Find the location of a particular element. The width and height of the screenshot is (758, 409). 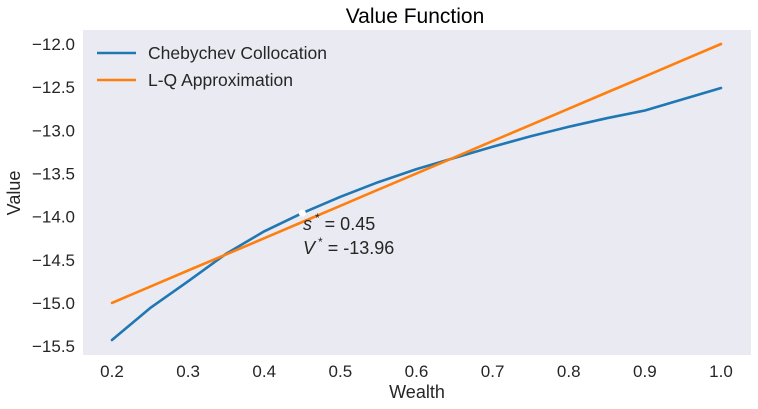

y-tick-label: −12.5 is located at coordinates (53, 87).